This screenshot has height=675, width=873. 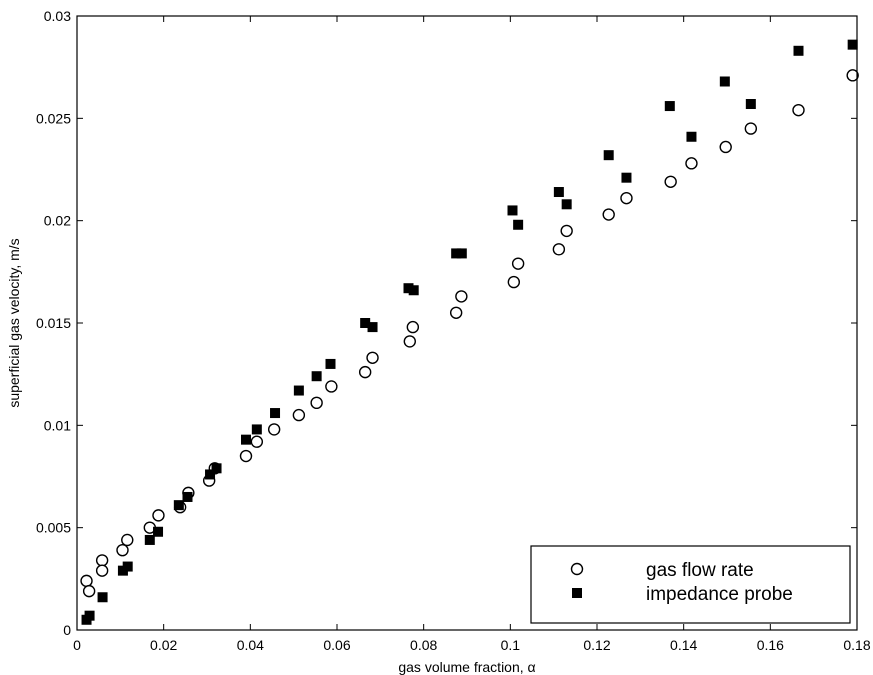 What do you see at coordinates (53, 528) in the screenshot?
I see `y-tick-label: 0.005` at bounding box center [53, 528].